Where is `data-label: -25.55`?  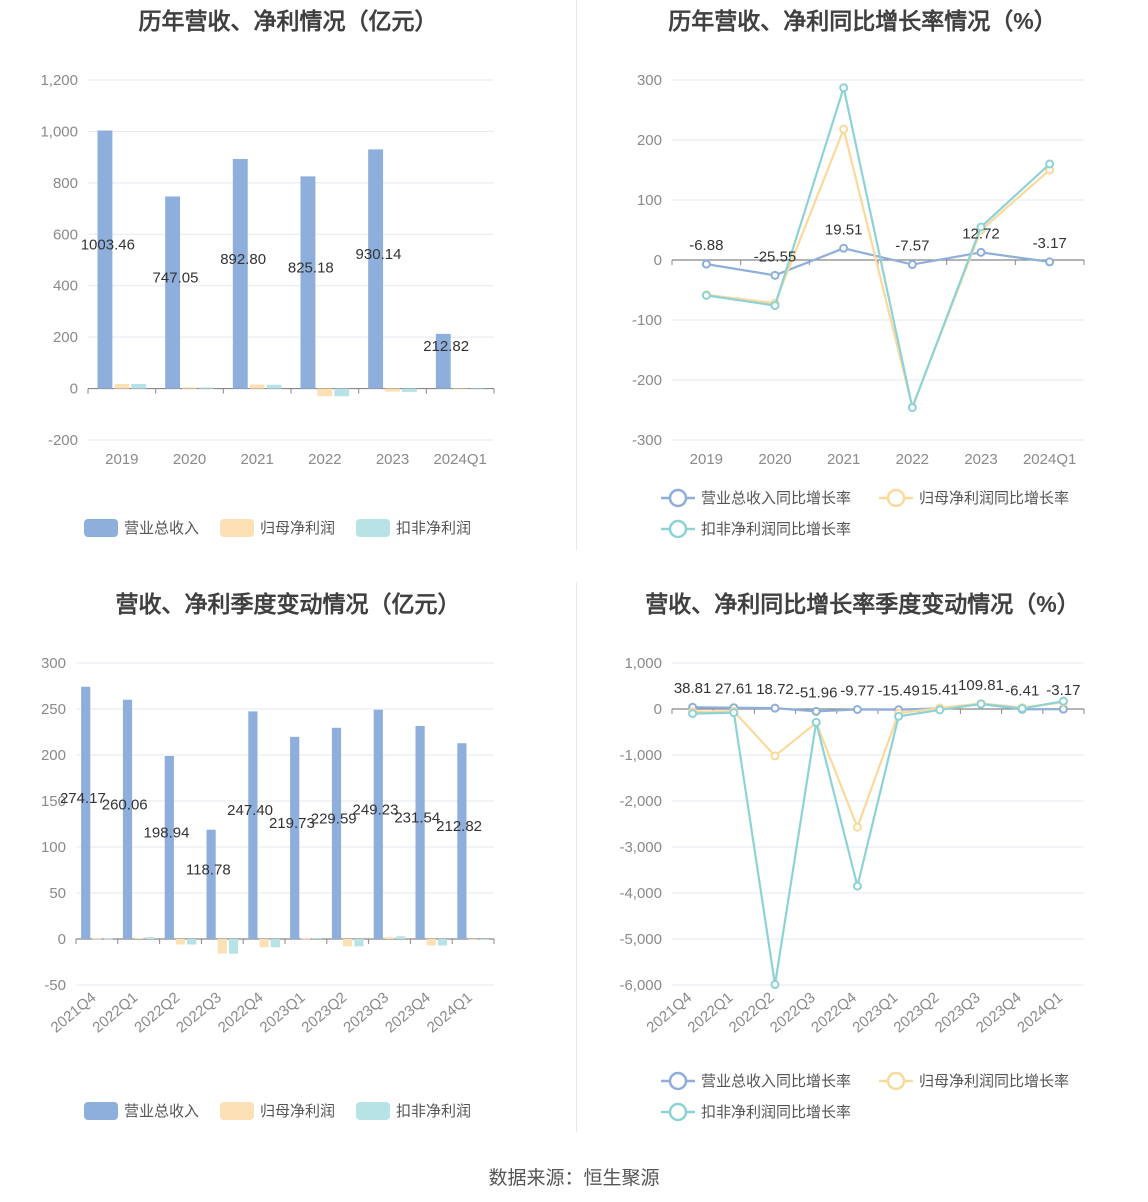
data-label: -25.55 is located at coordinates (775, 256).